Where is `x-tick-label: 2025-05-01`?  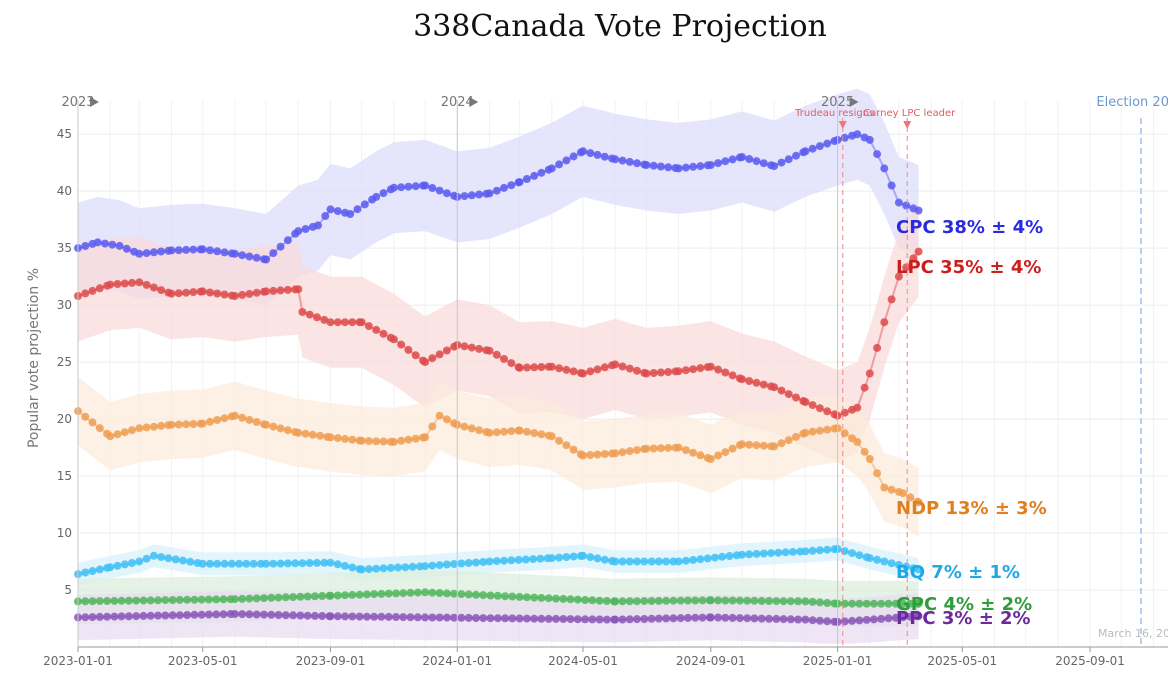 x-tick-label: 2025-05-01 is located at coordinates (962, 661).